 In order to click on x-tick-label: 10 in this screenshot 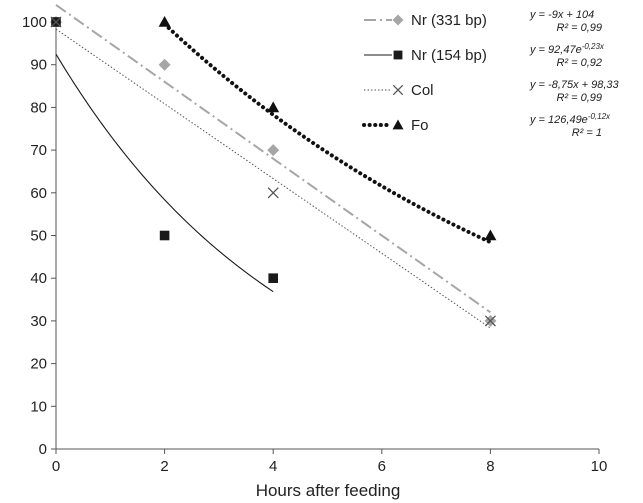, I will do `click(599, 466)`.